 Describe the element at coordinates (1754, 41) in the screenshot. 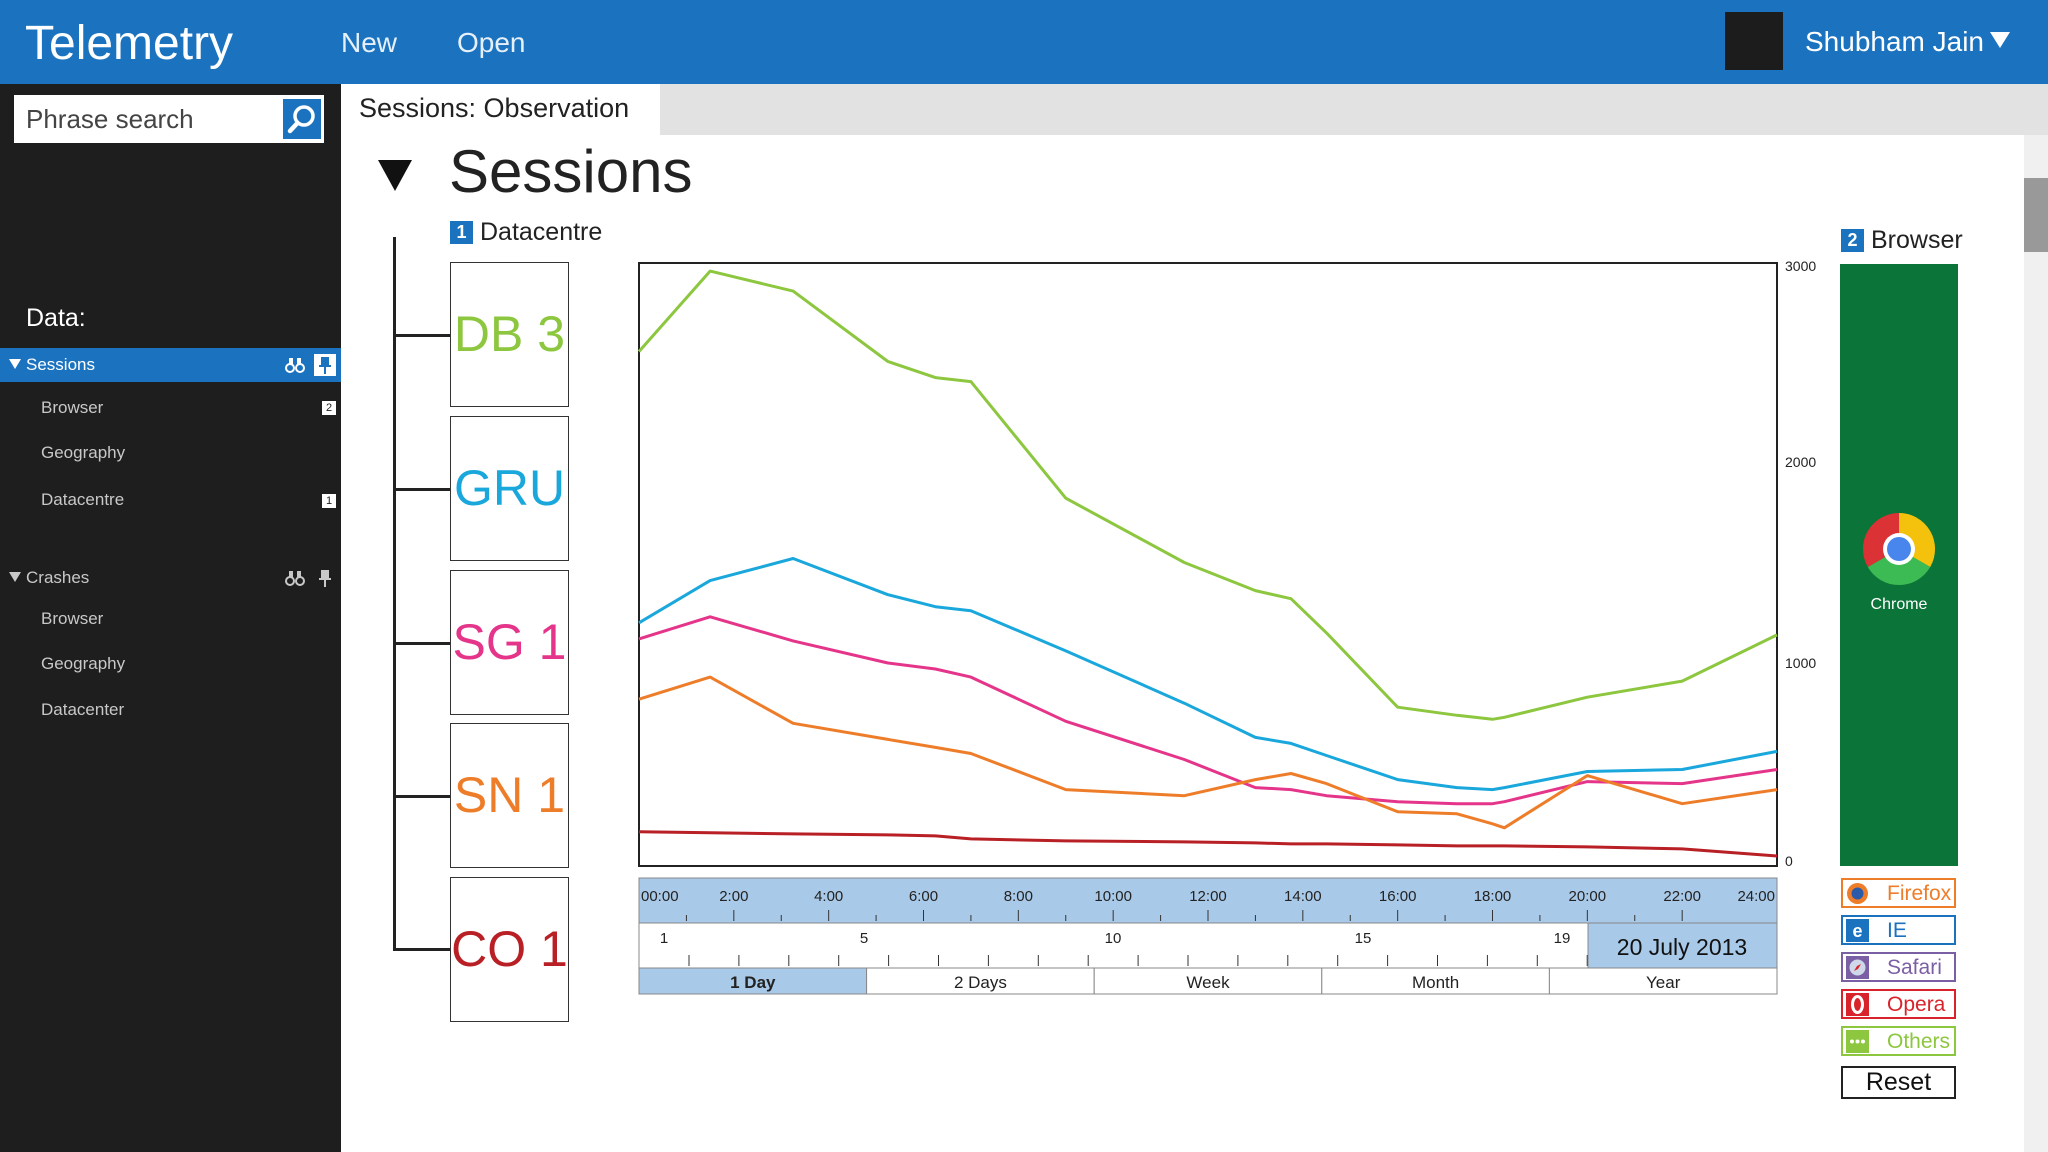

I see `avatar` at that location.